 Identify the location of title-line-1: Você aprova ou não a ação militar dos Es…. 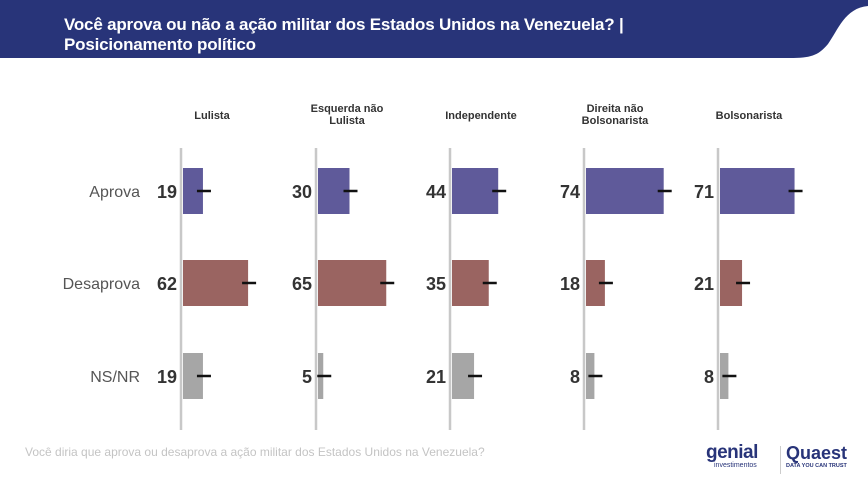
(344, 24).